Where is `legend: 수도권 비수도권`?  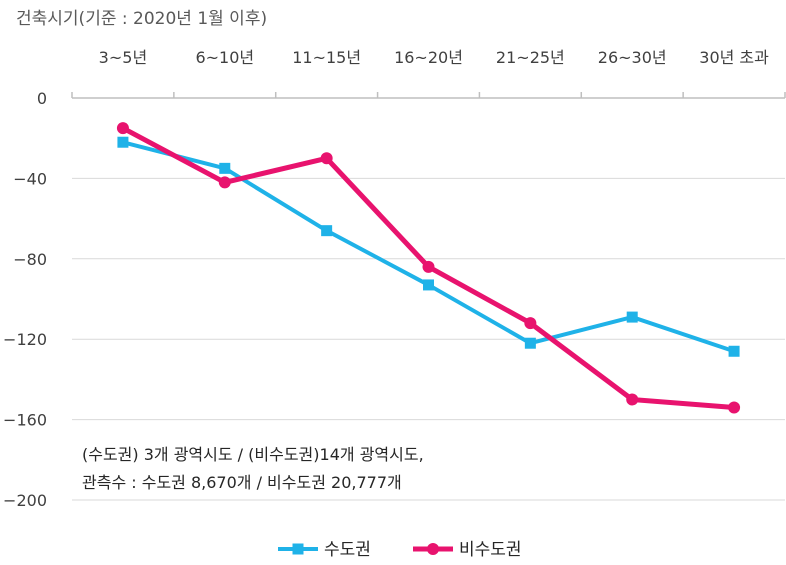 legend: 수도권 비수도권 is located at coordinates (400, 550).